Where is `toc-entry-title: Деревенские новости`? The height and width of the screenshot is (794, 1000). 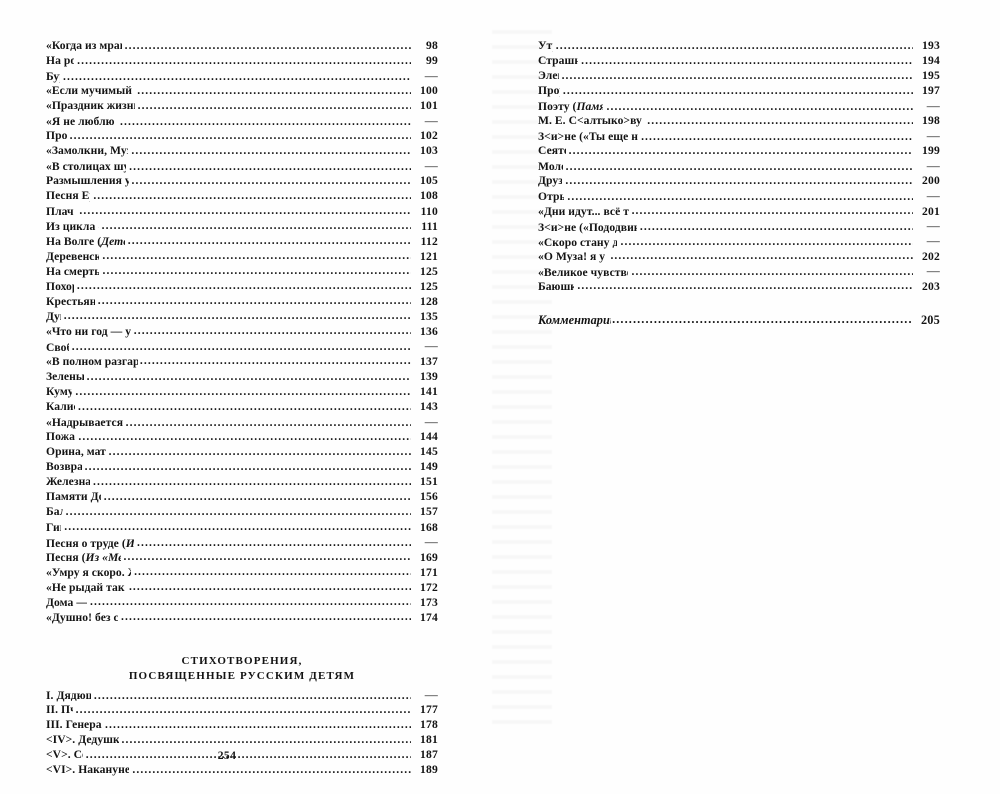
toc-entry-title: Деревенские новости is located at coordinates (73, 256).